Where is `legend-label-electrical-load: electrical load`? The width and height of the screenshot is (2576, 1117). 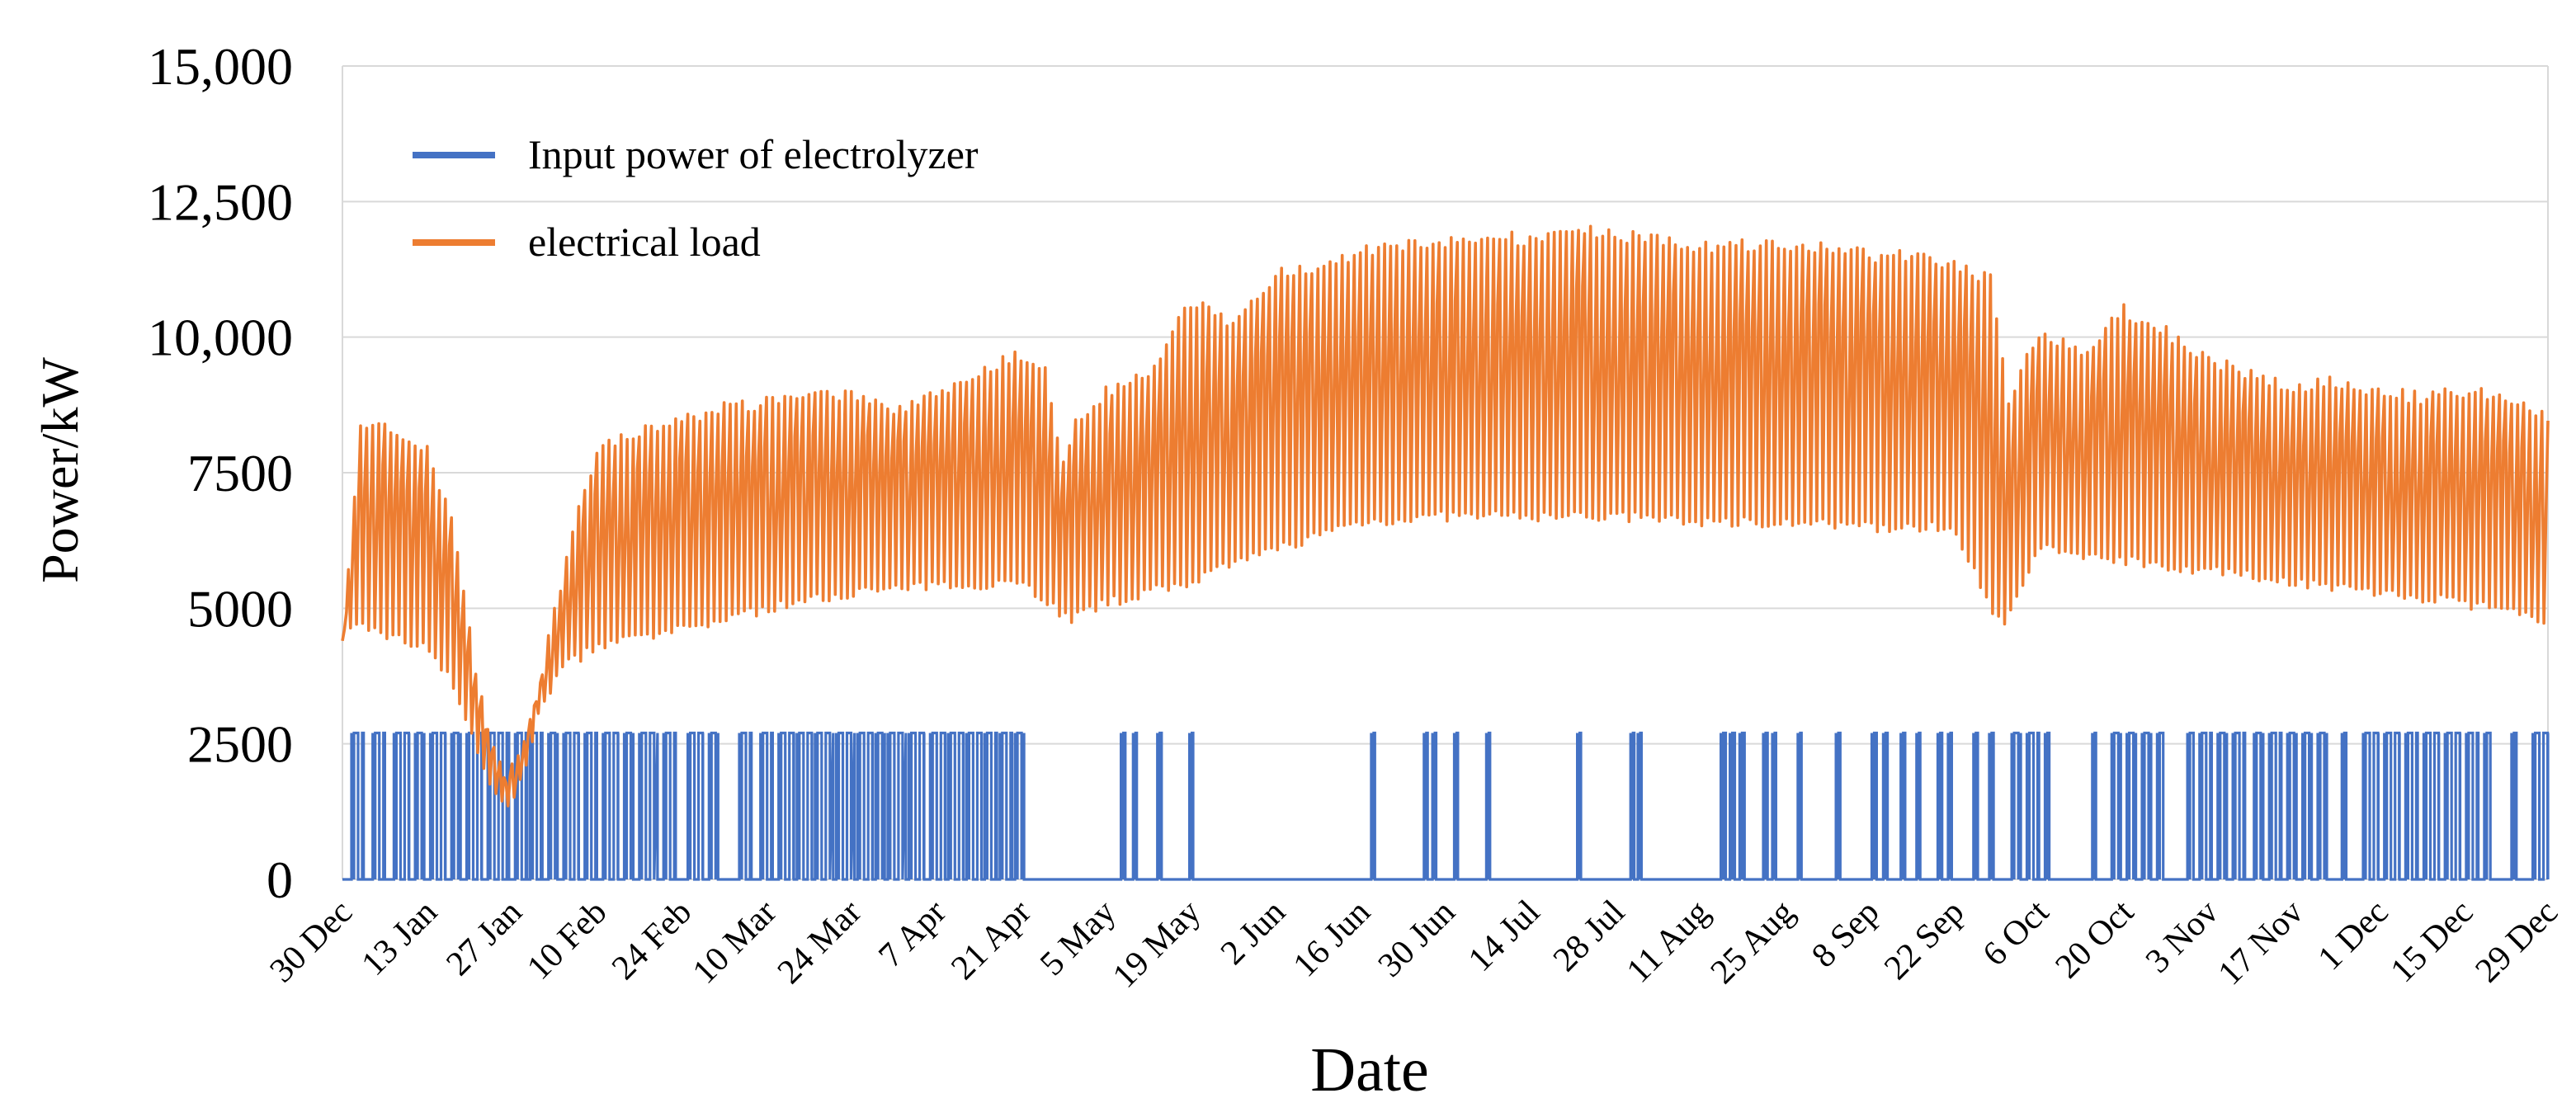 legend-label-electrical-load: electrical load is located at coordinates (644, 242).